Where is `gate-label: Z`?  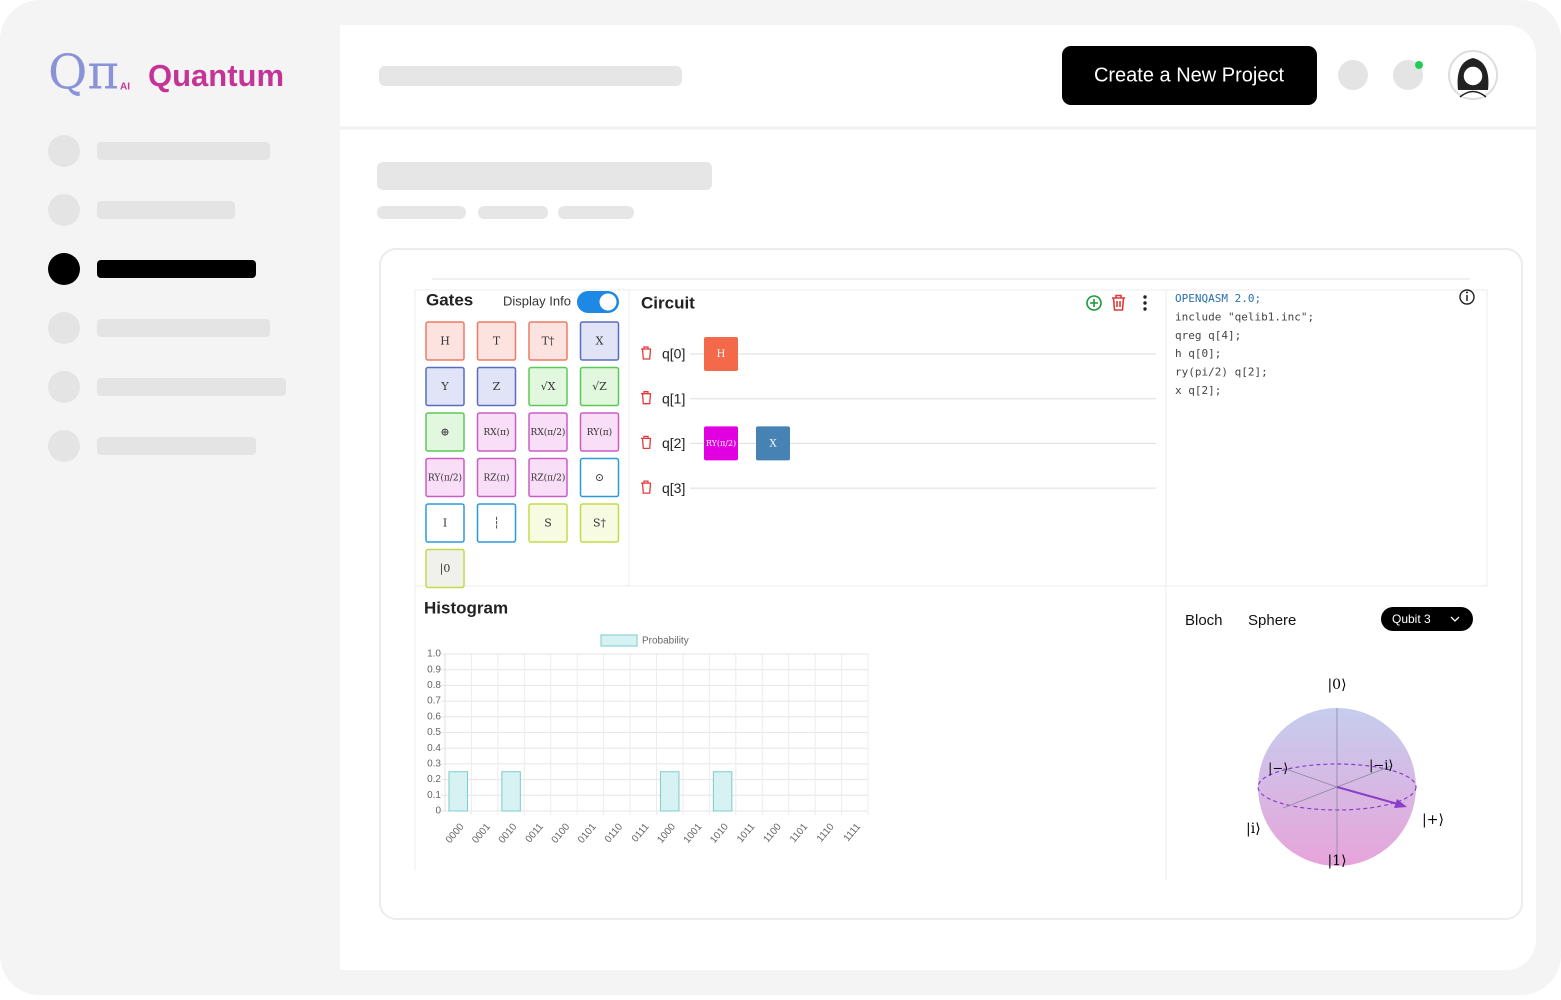 gate-label: Z is located at coordinates (497, 386).